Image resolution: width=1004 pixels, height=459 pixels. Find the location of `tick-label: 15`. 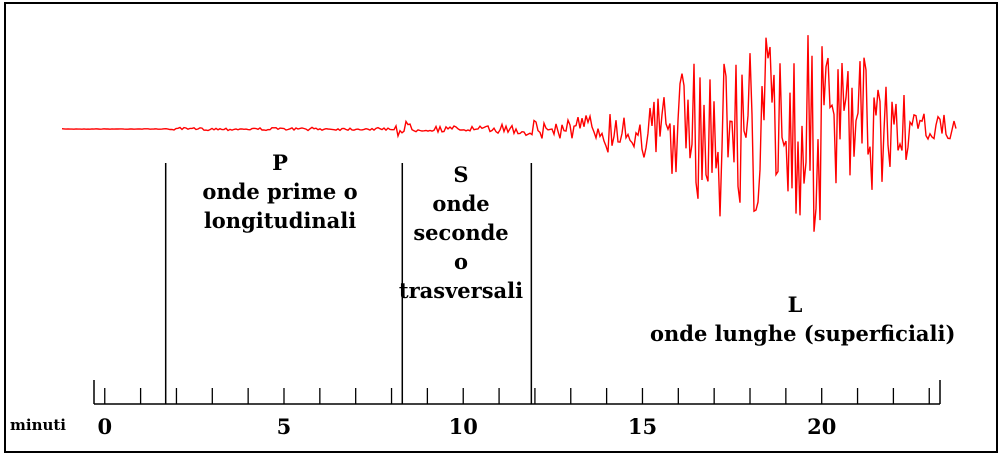

tick-label: 15 is located at coordinates (642, 426).